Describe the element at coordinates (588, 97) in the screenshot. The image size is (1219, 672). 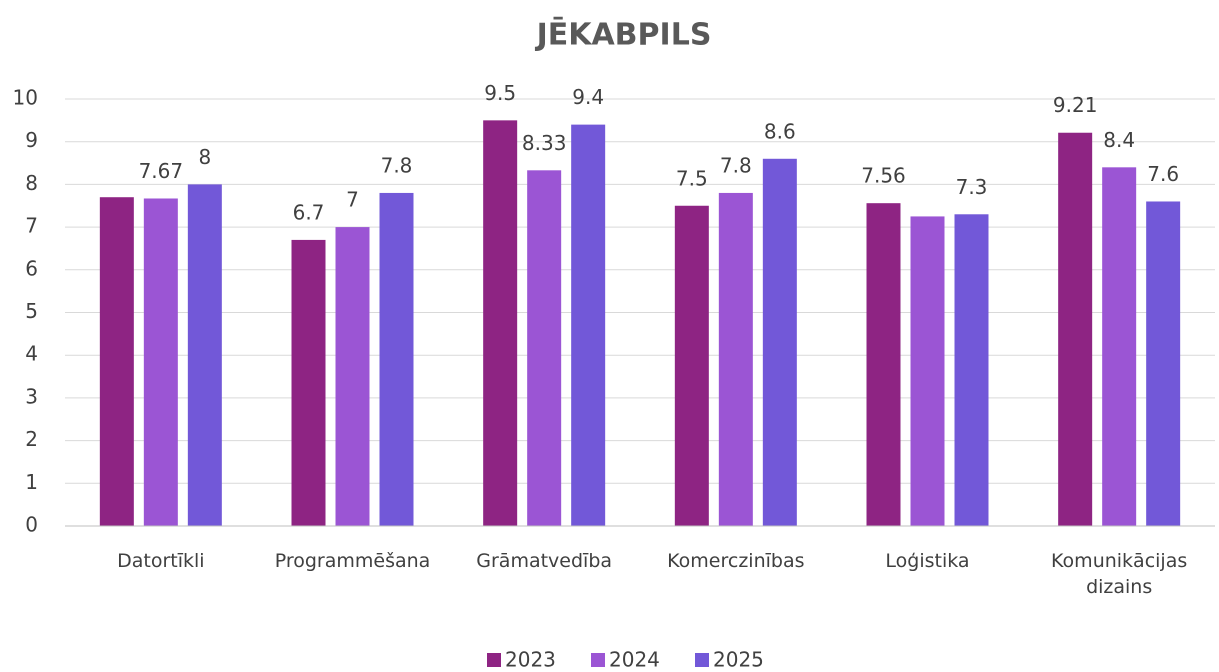
I see `value-label: 9.4` at that location.